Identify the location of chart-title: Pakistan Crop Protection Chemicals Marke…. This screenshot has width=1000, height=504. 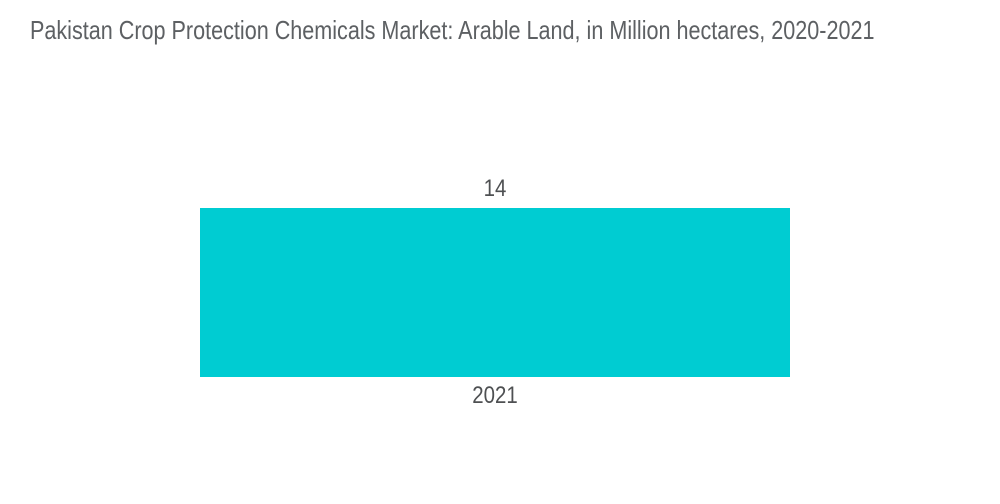
(452, 30).